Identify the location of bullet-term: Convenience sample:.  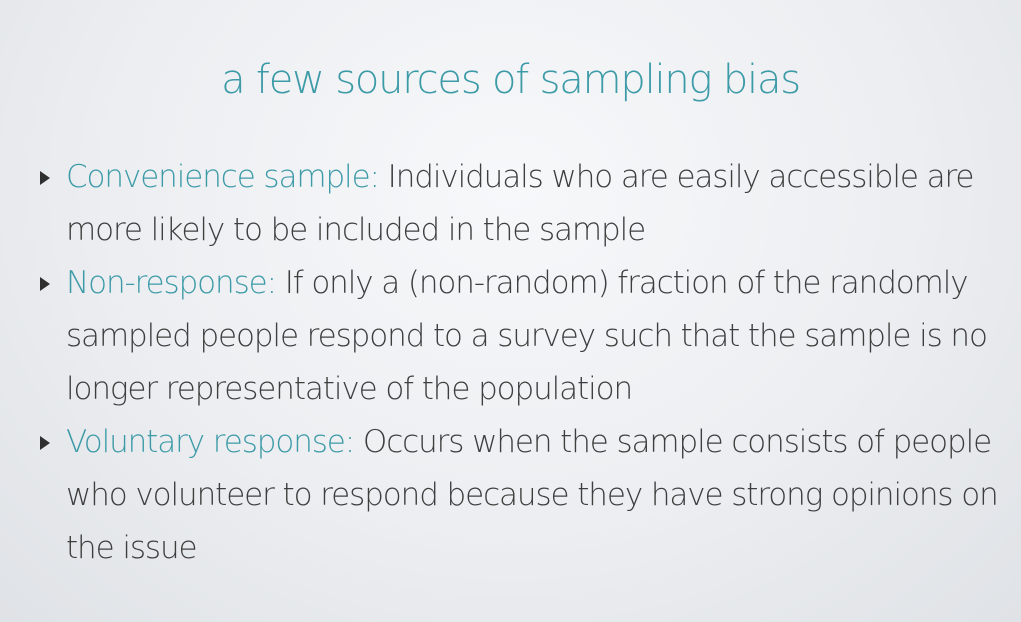
(223, 177).